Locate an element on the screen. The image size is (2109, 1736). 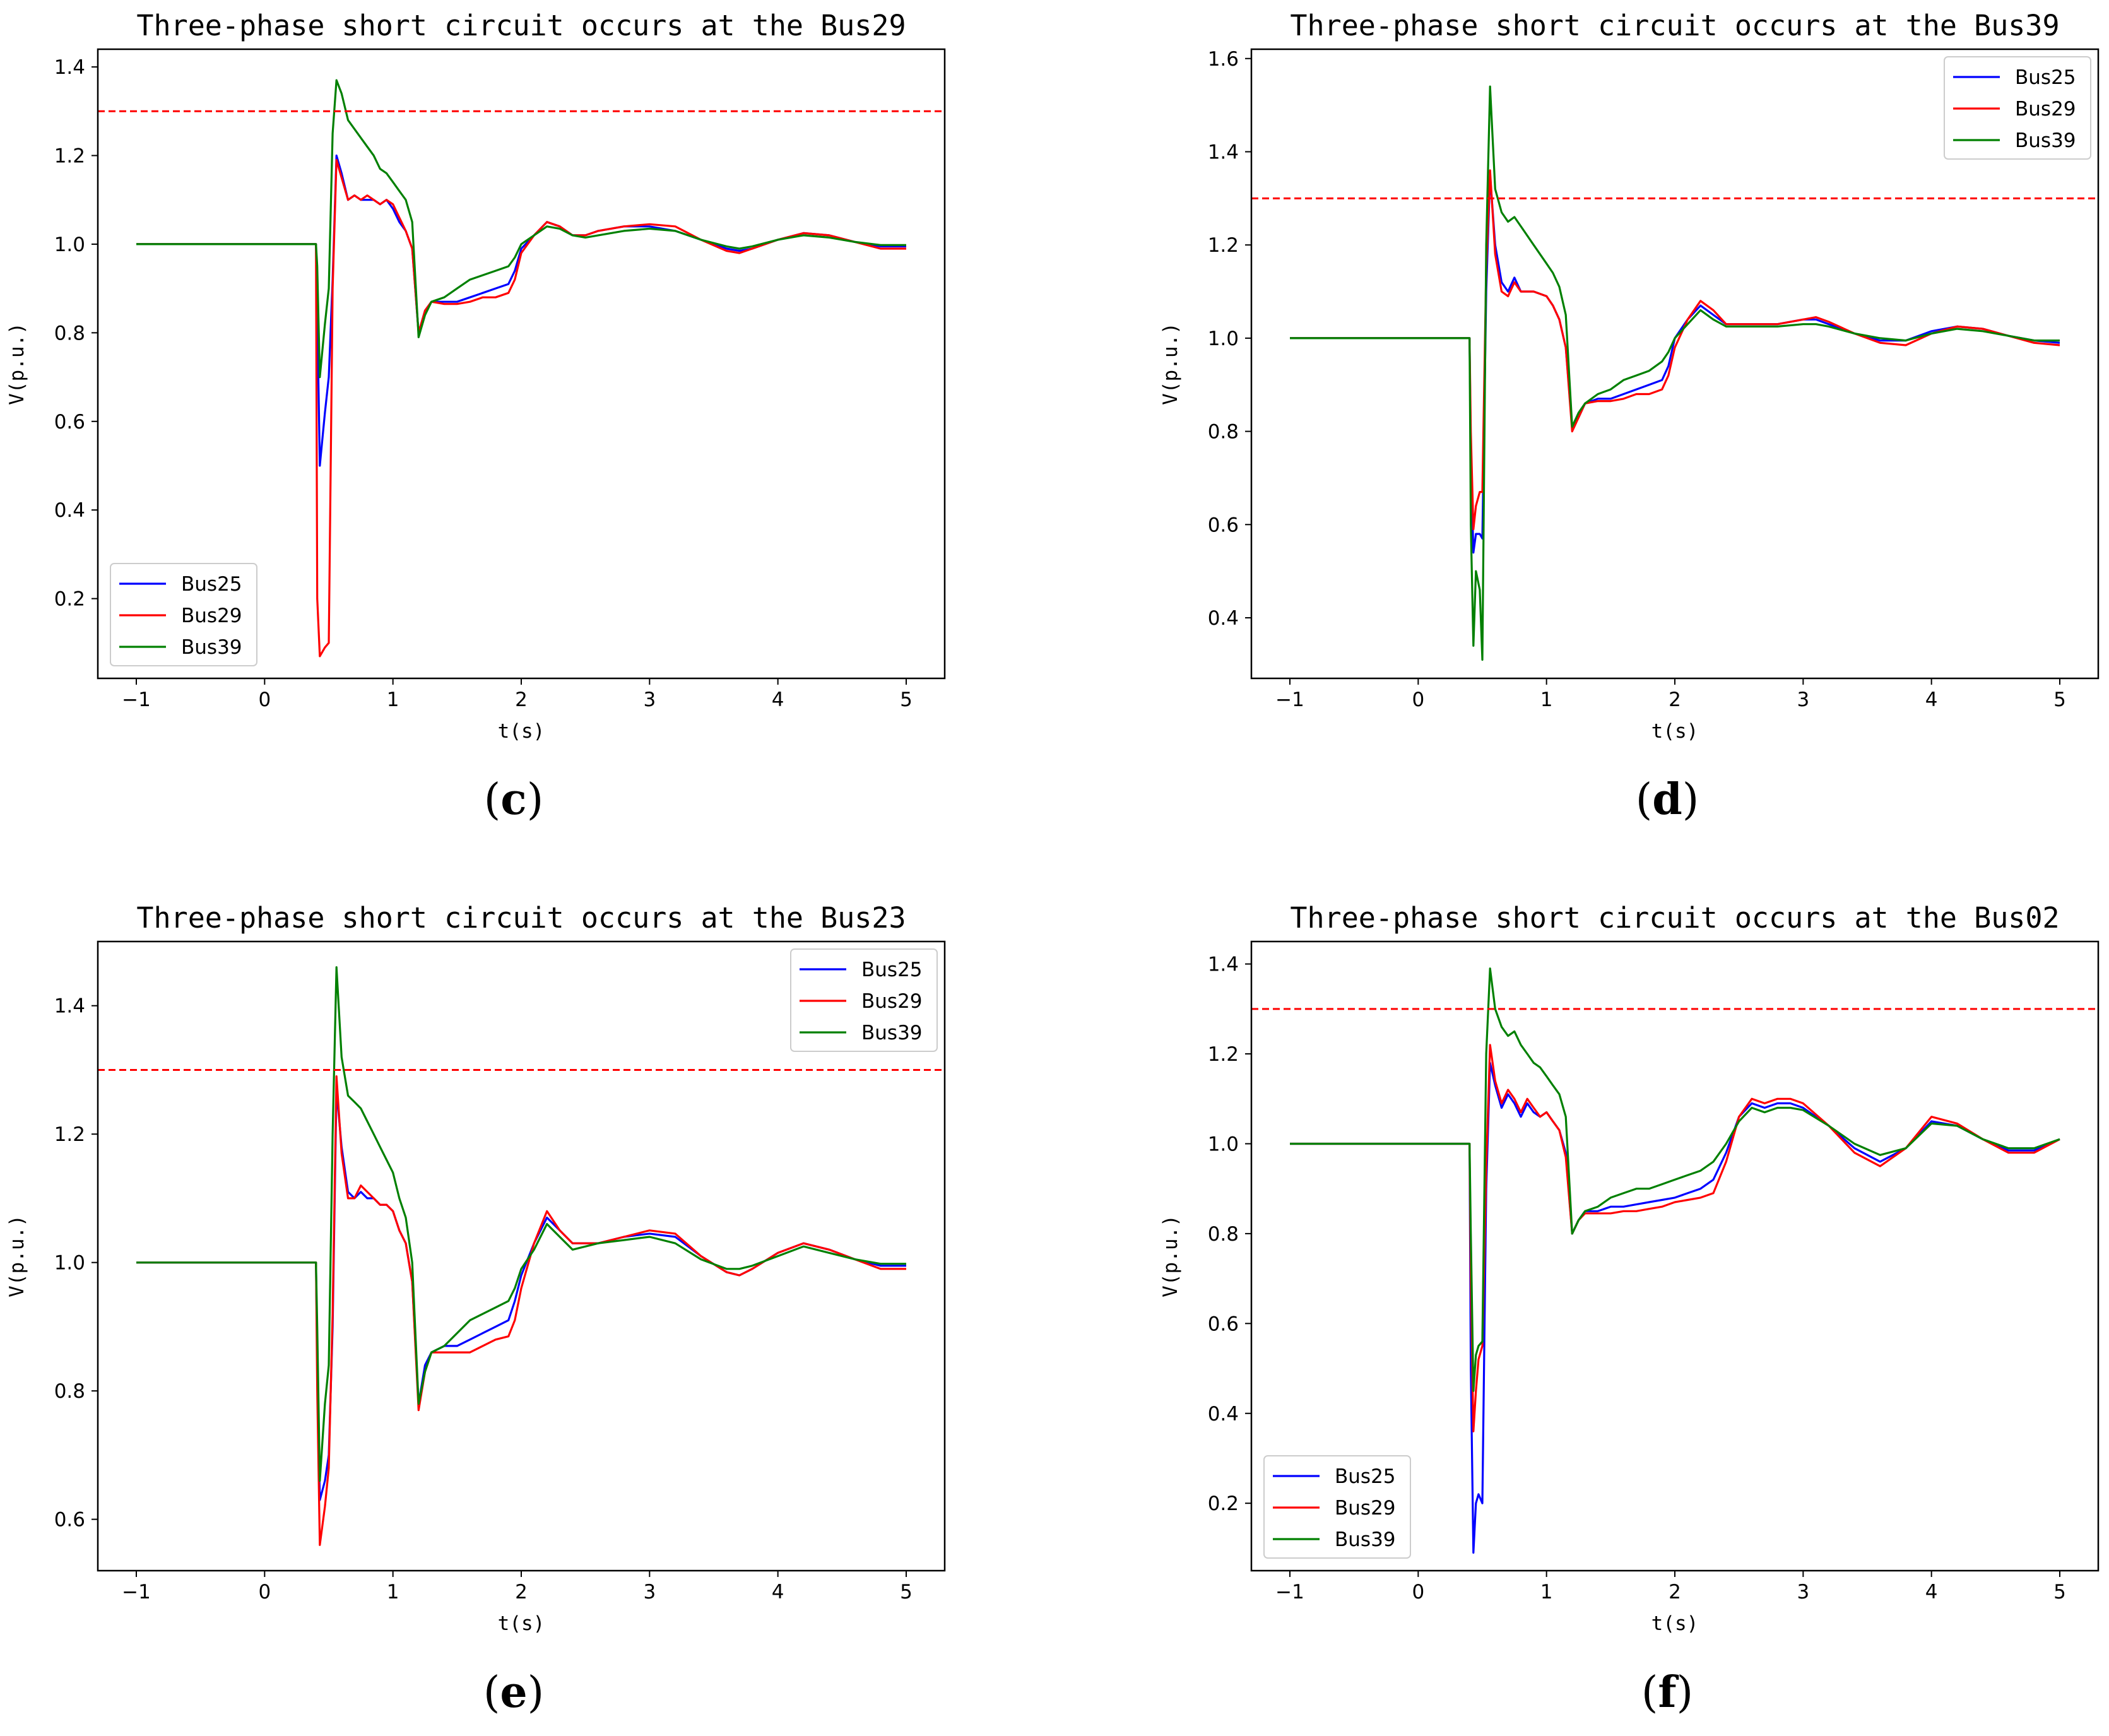
caption-letter: e is located at coordinates (513, 1692).